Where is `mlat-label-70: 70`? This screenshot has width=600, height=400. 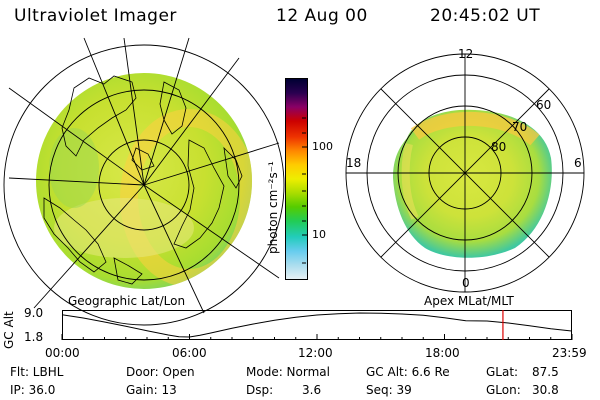
mlat-label-70: 70 is located at coordinates (520, 127).